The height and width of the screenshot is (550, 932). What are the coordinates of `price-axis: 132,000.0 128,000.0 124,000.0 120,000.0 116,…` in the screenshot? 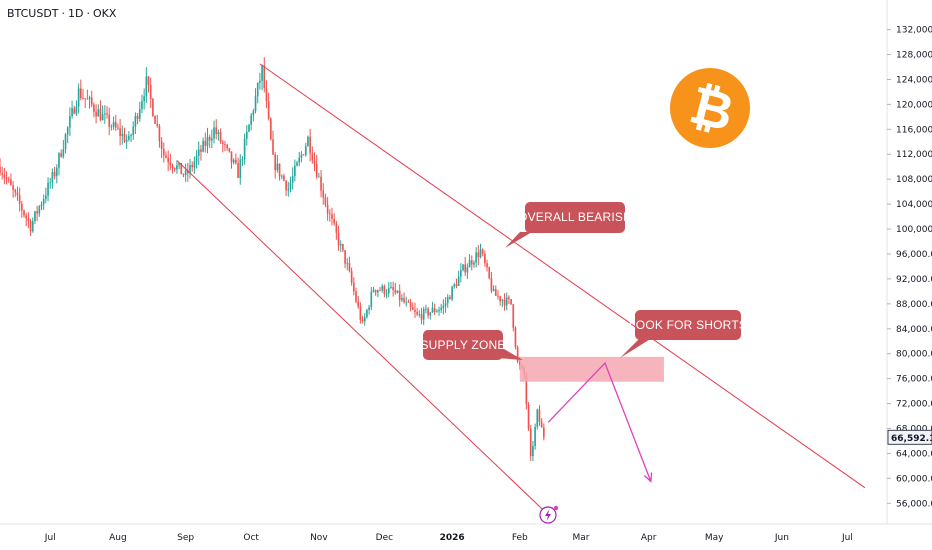 It's located at (909, 268).